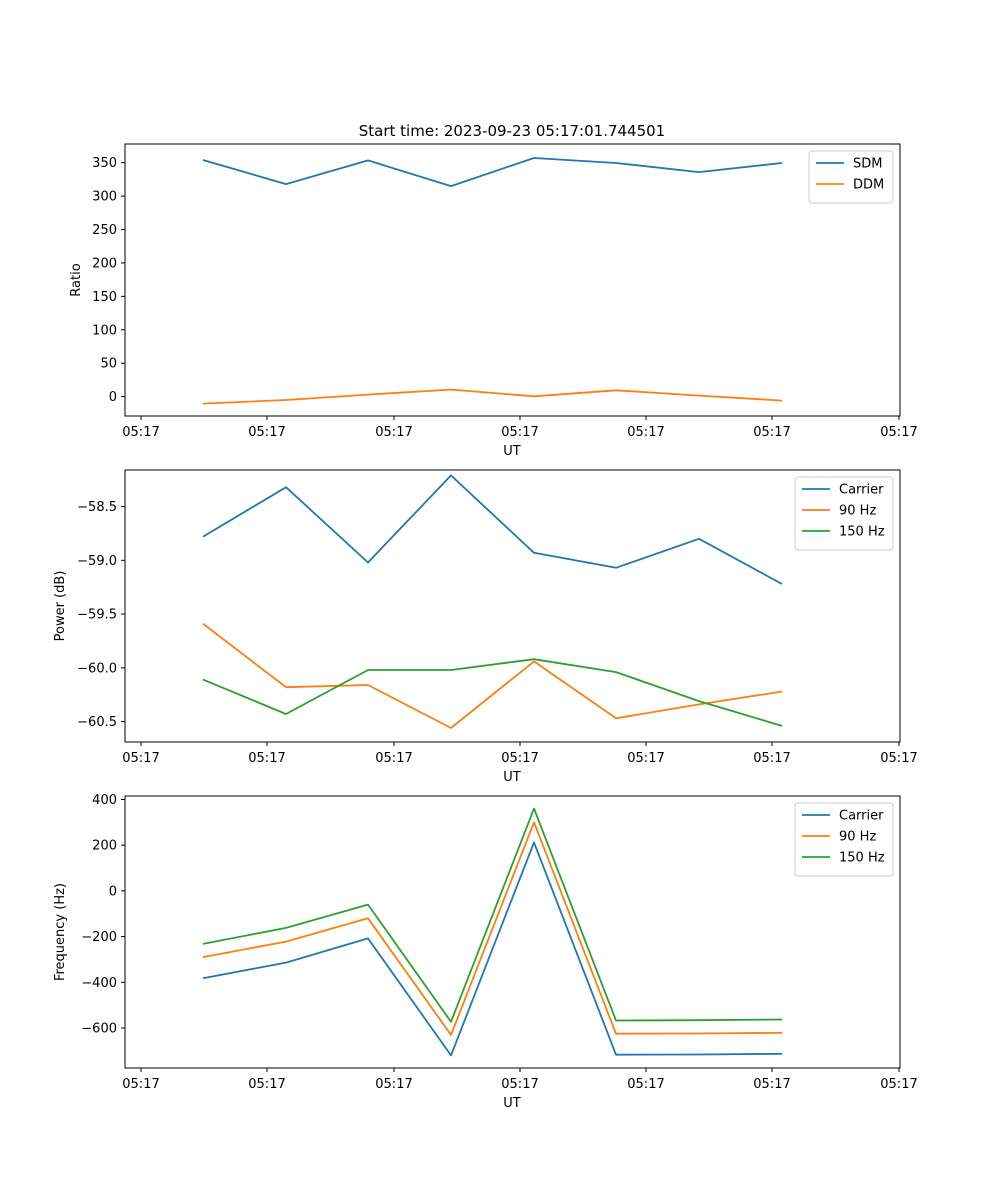  I want to click on y-tick-label: −60.0, so click(97, 668).